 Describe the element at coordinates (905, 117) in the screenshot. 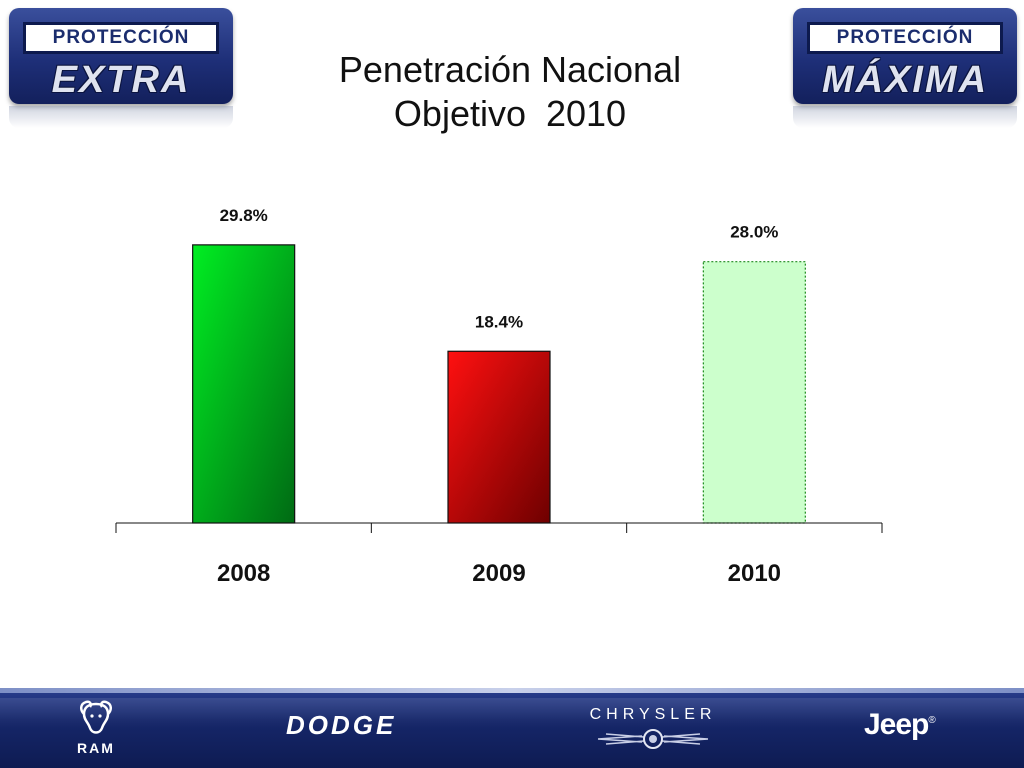

I see `badge-right-reflection` at that location.